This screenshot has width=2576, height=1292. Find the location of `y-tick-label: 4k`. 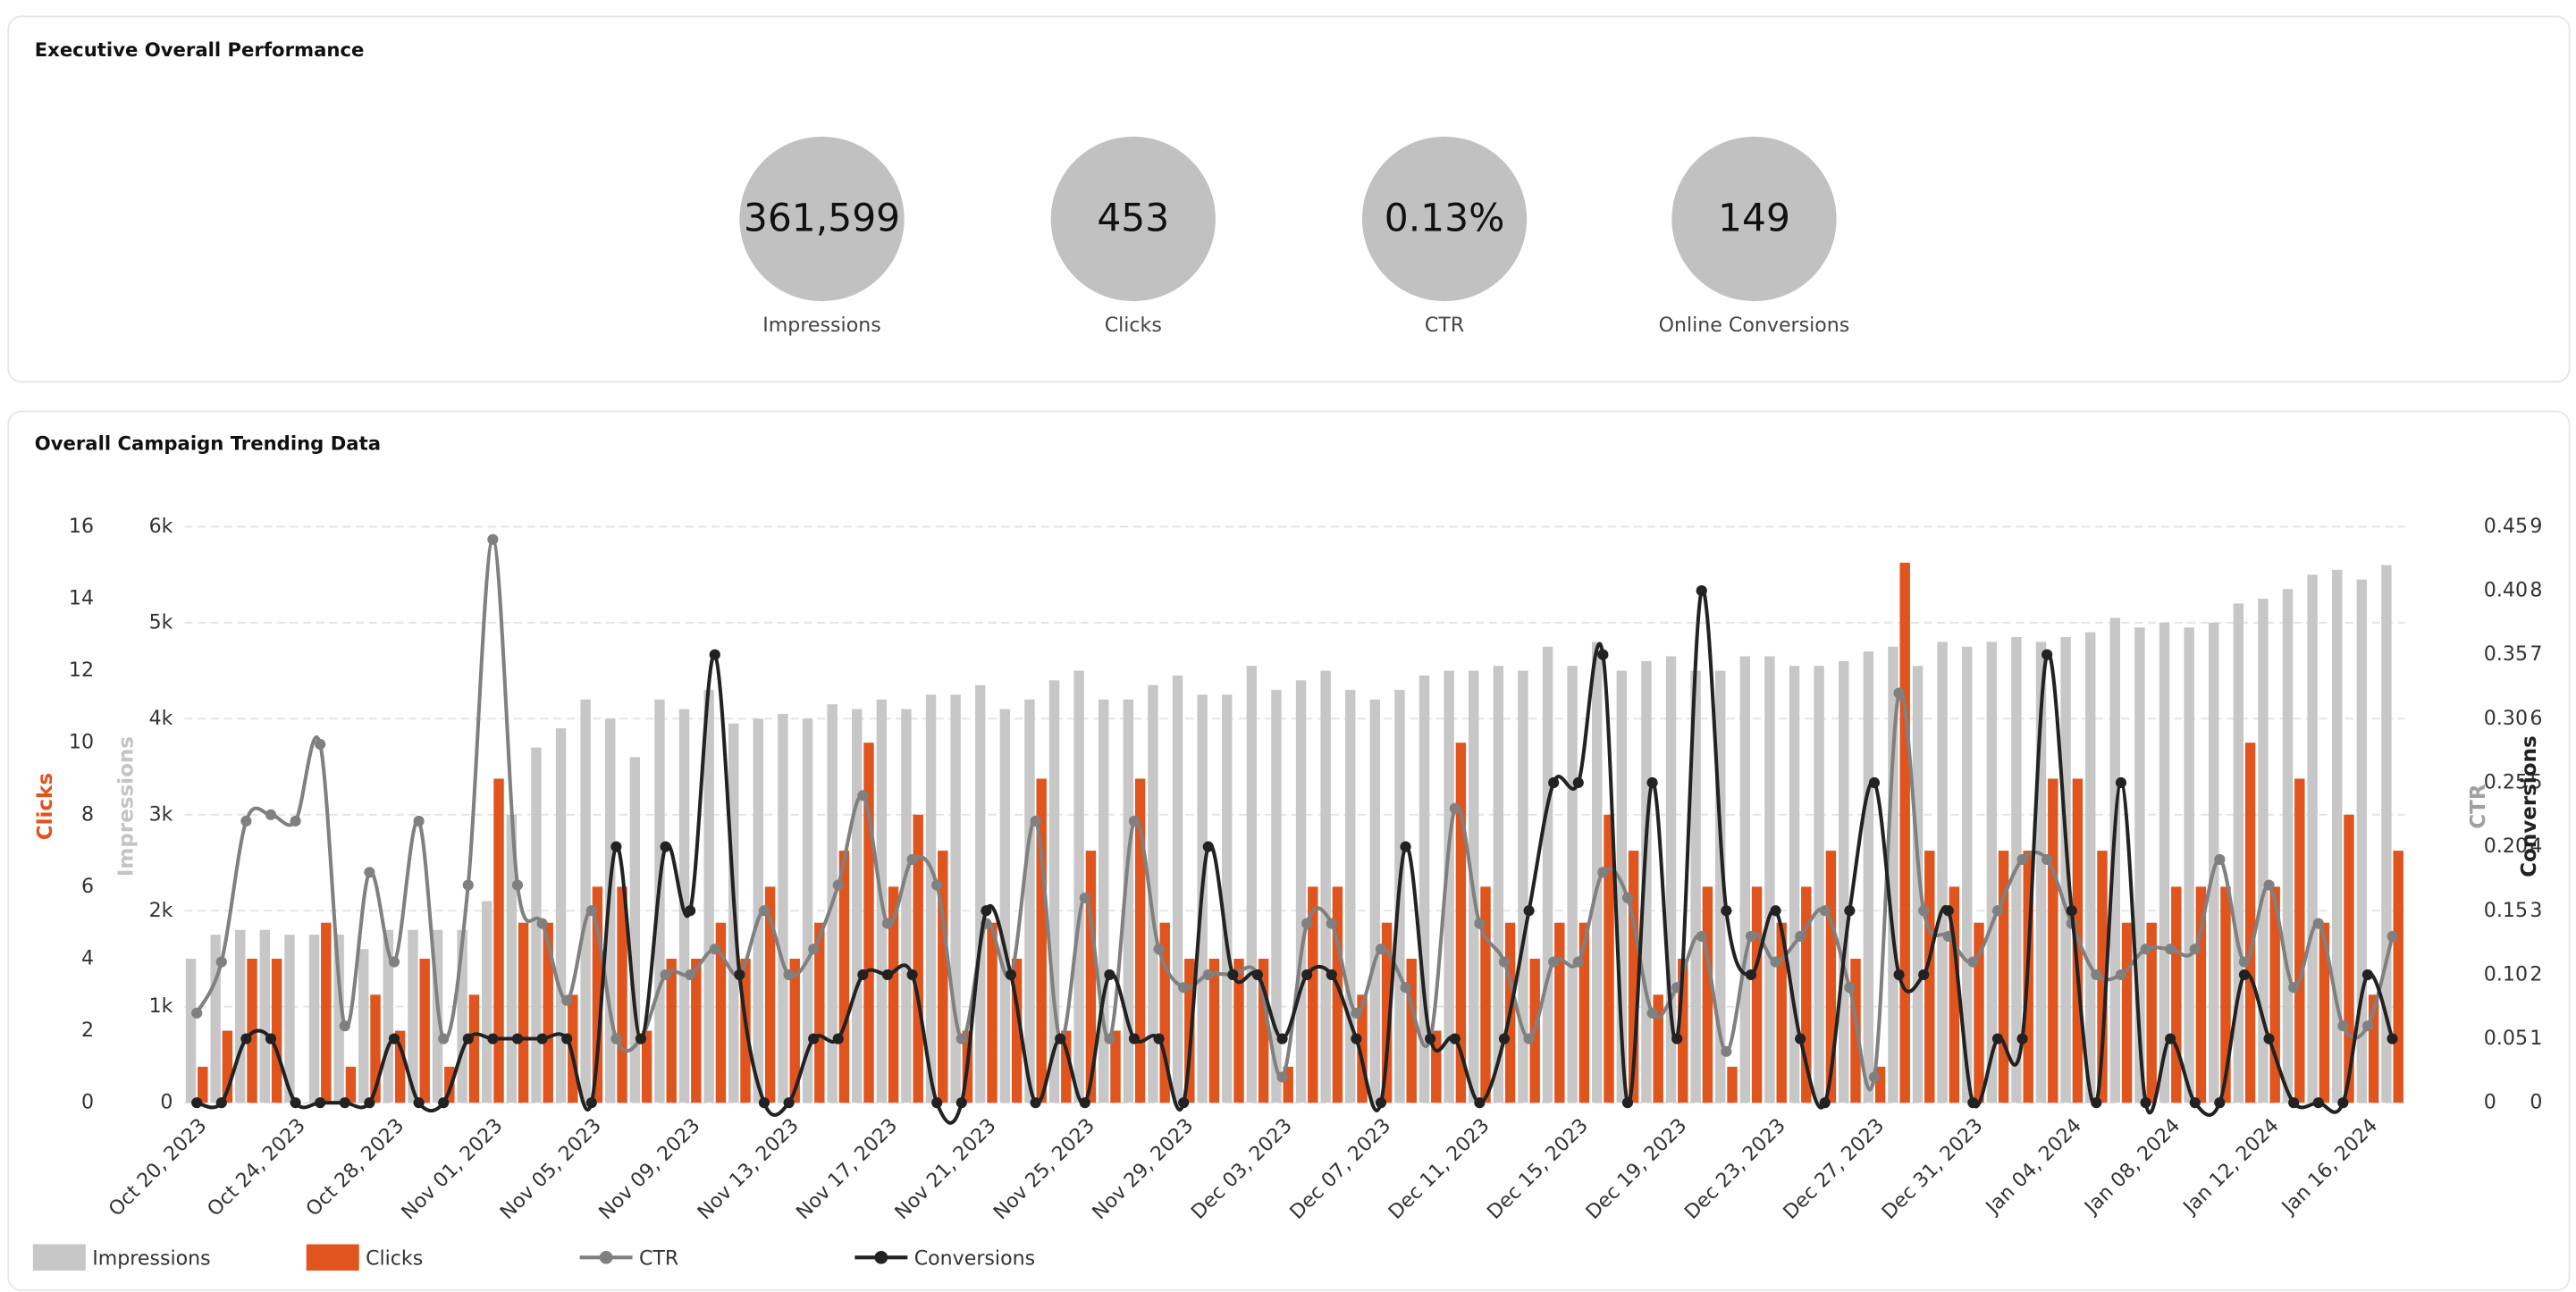

y-tick-label: 4k is located at coordinates (161, 719).